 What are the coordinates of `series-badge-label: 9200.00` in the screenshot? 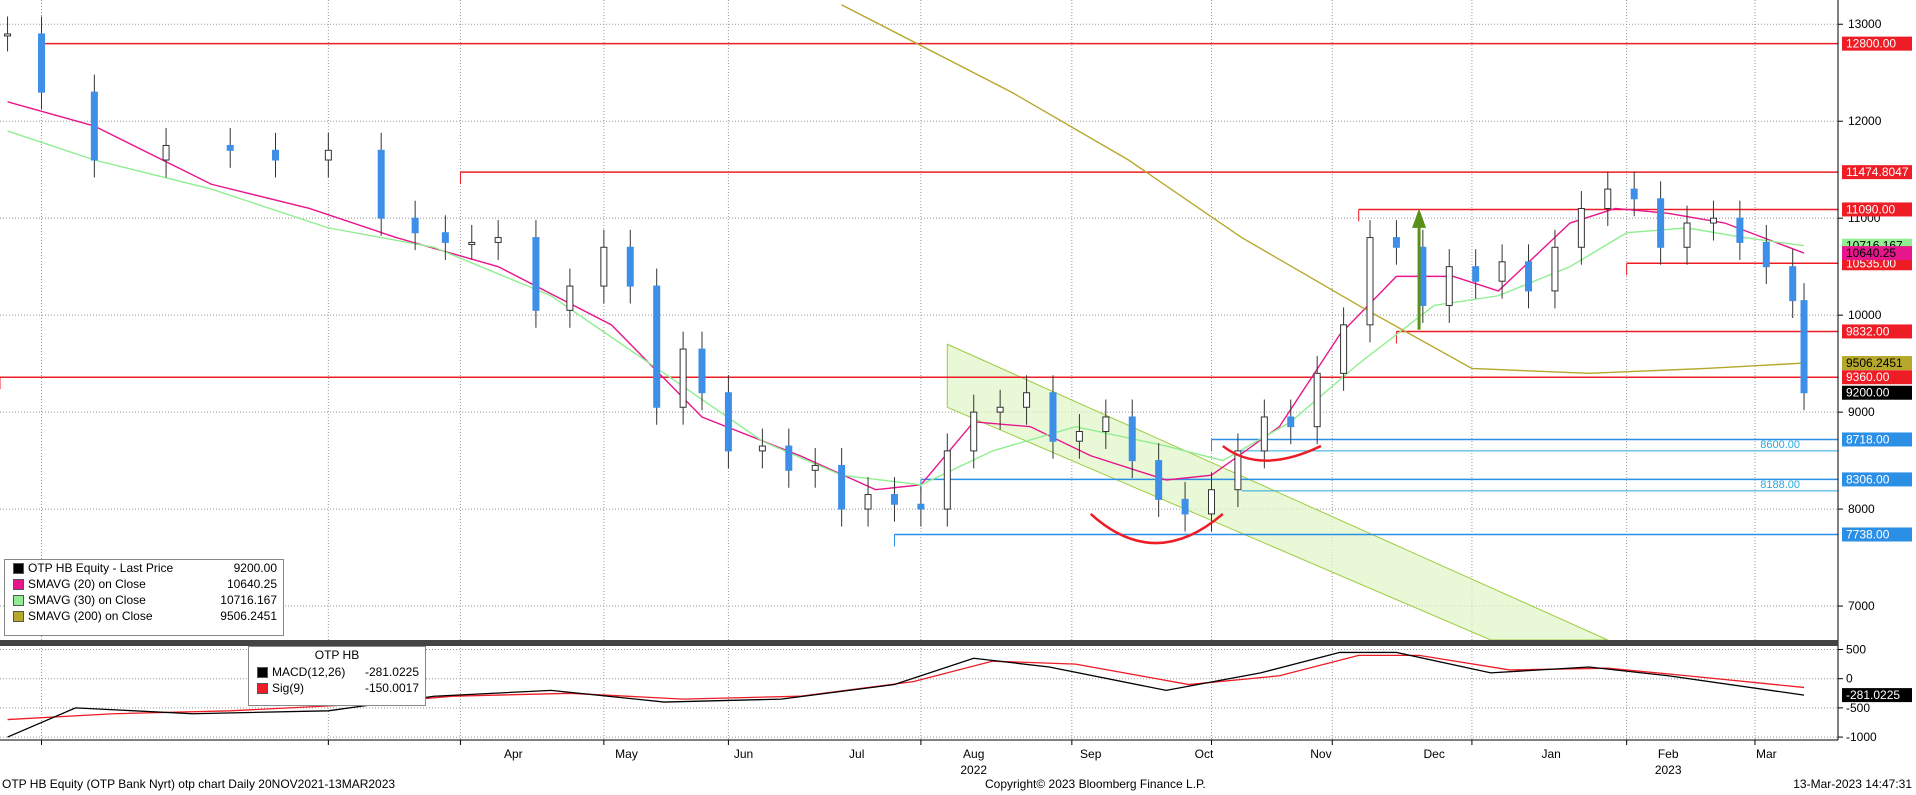 It's located at (1868, 393).